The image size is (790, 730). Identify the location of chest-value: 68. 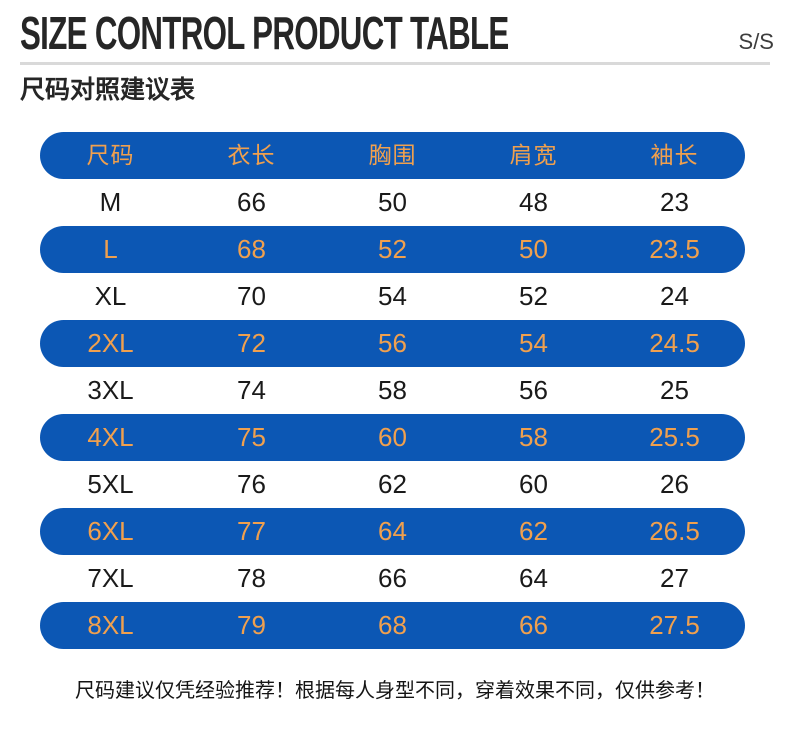
(392, 625).